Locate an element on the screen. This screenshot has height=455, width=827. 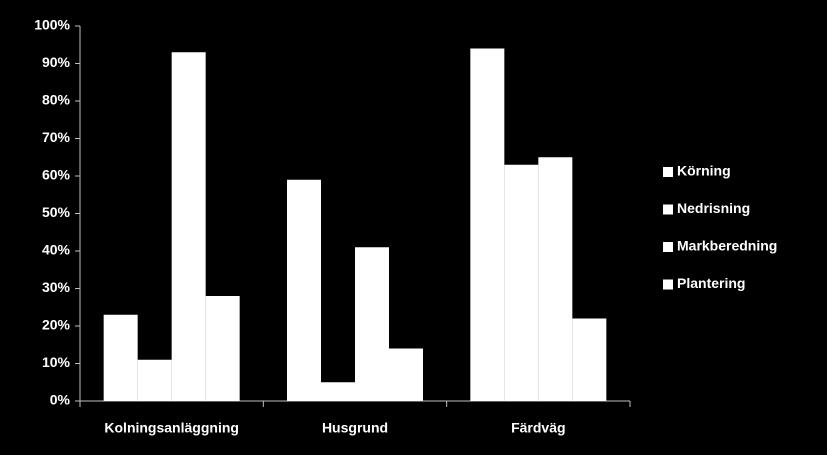
legend-label: Nedrisning is located at coordinates (713, 208).